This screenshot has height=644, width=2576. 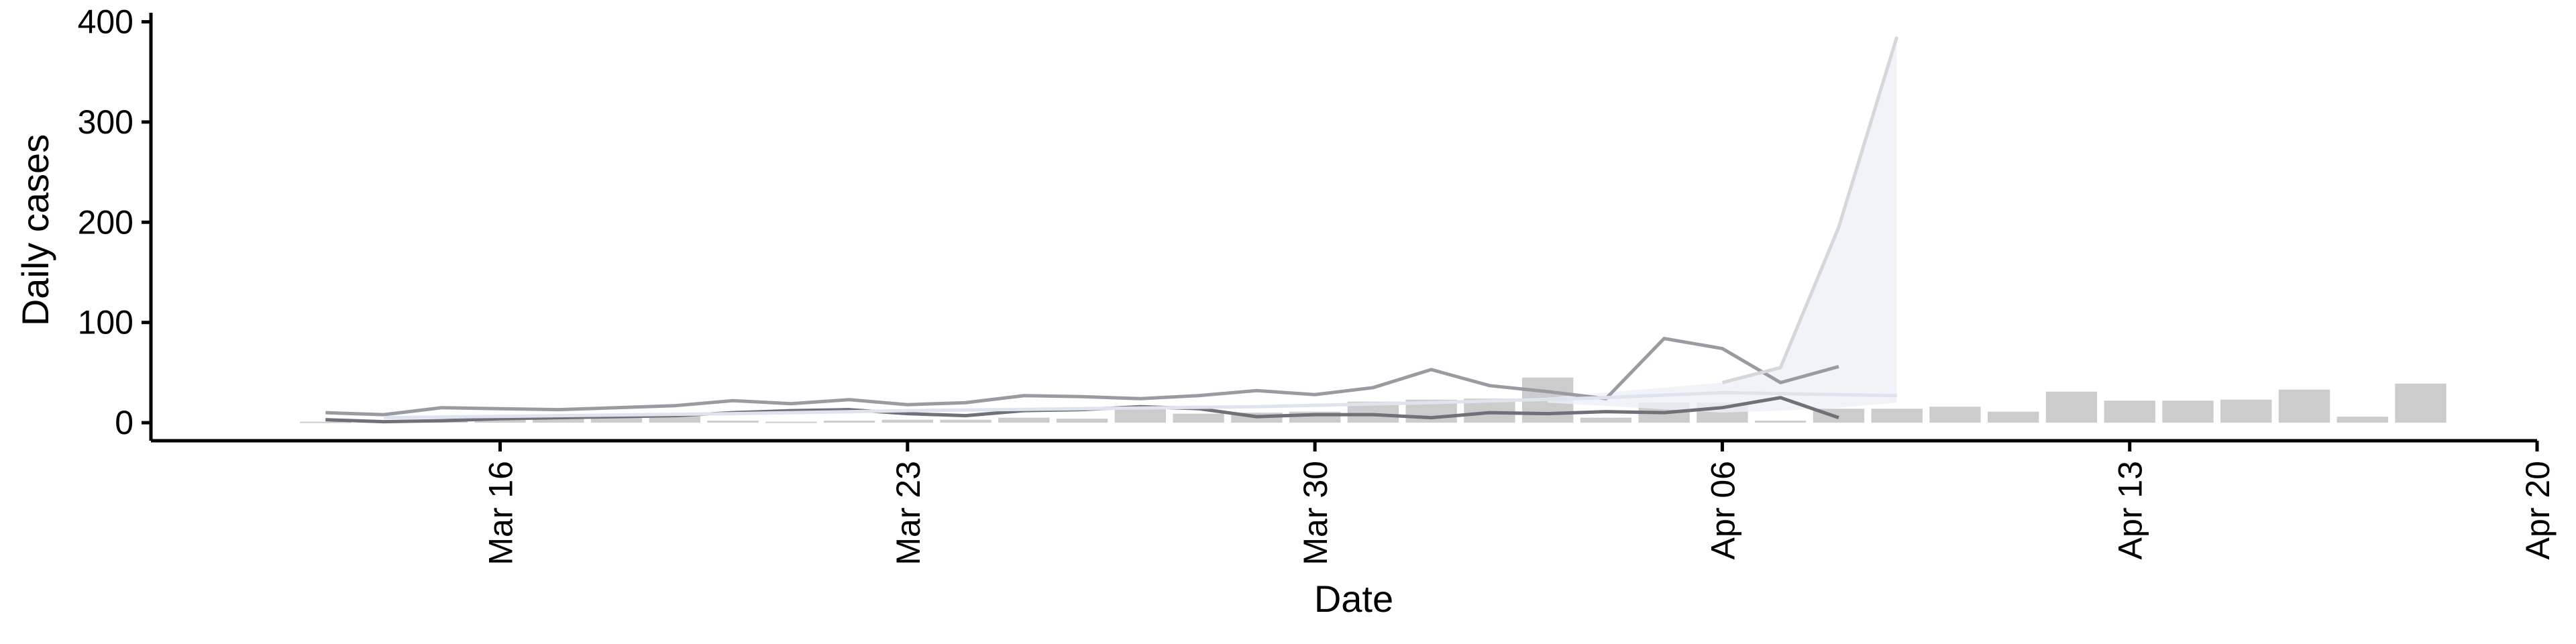 What do you see at coordinates (908, 513) in the screenshot?
I see `x-tick-label: Mar 23` at bounding box center [908, 513].